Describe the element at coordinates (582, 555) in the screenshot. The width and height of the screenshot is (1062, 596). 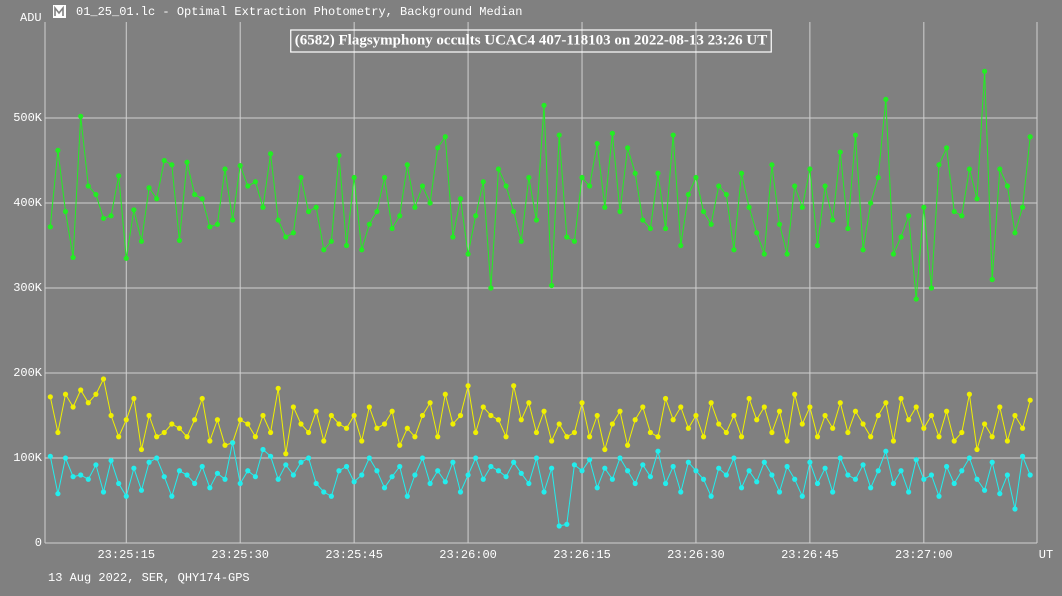
I see `x-tick-label: 23:26:15` at that location.